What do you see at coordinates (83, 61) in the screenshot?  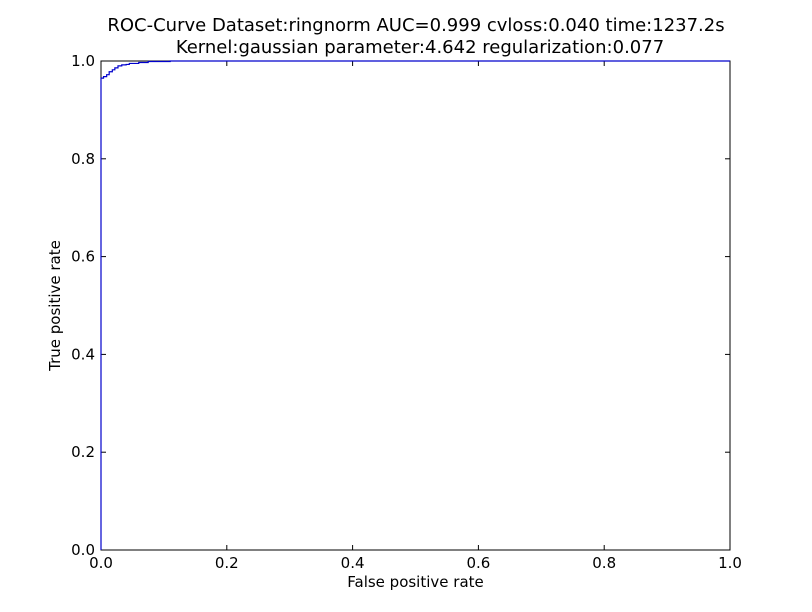 I see `y-tick-label: 1.0` at bounding box center [83, 61].